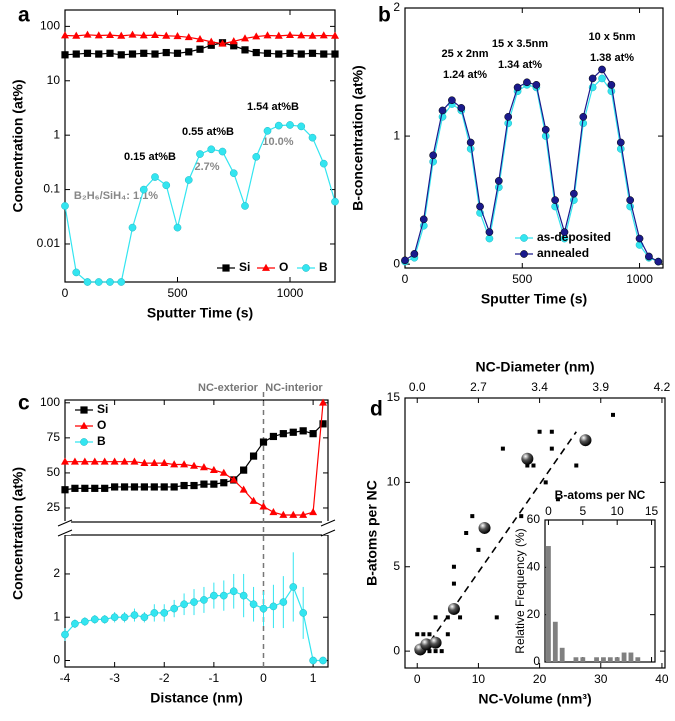 Image resolution: width=675 pixels, height=721 pixels. I want to click on legend-label: annealed, so click(563, 253).